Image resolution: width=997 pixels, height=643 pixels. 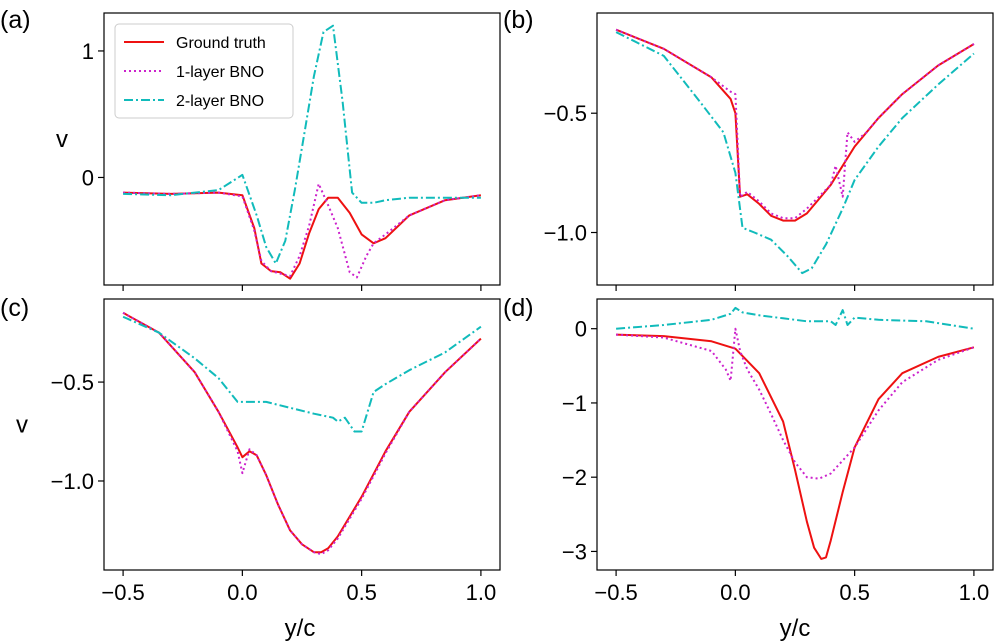 I want to click on y-tick-label: −1, so click(x=574, y=403).